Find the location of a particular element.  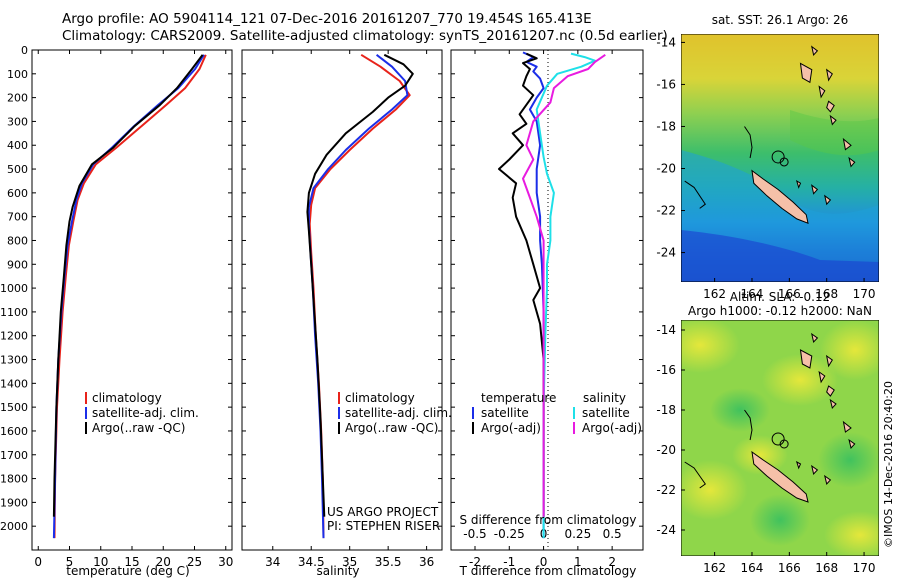

lon-tick-label: 164 is located at coordinates (752, 294).